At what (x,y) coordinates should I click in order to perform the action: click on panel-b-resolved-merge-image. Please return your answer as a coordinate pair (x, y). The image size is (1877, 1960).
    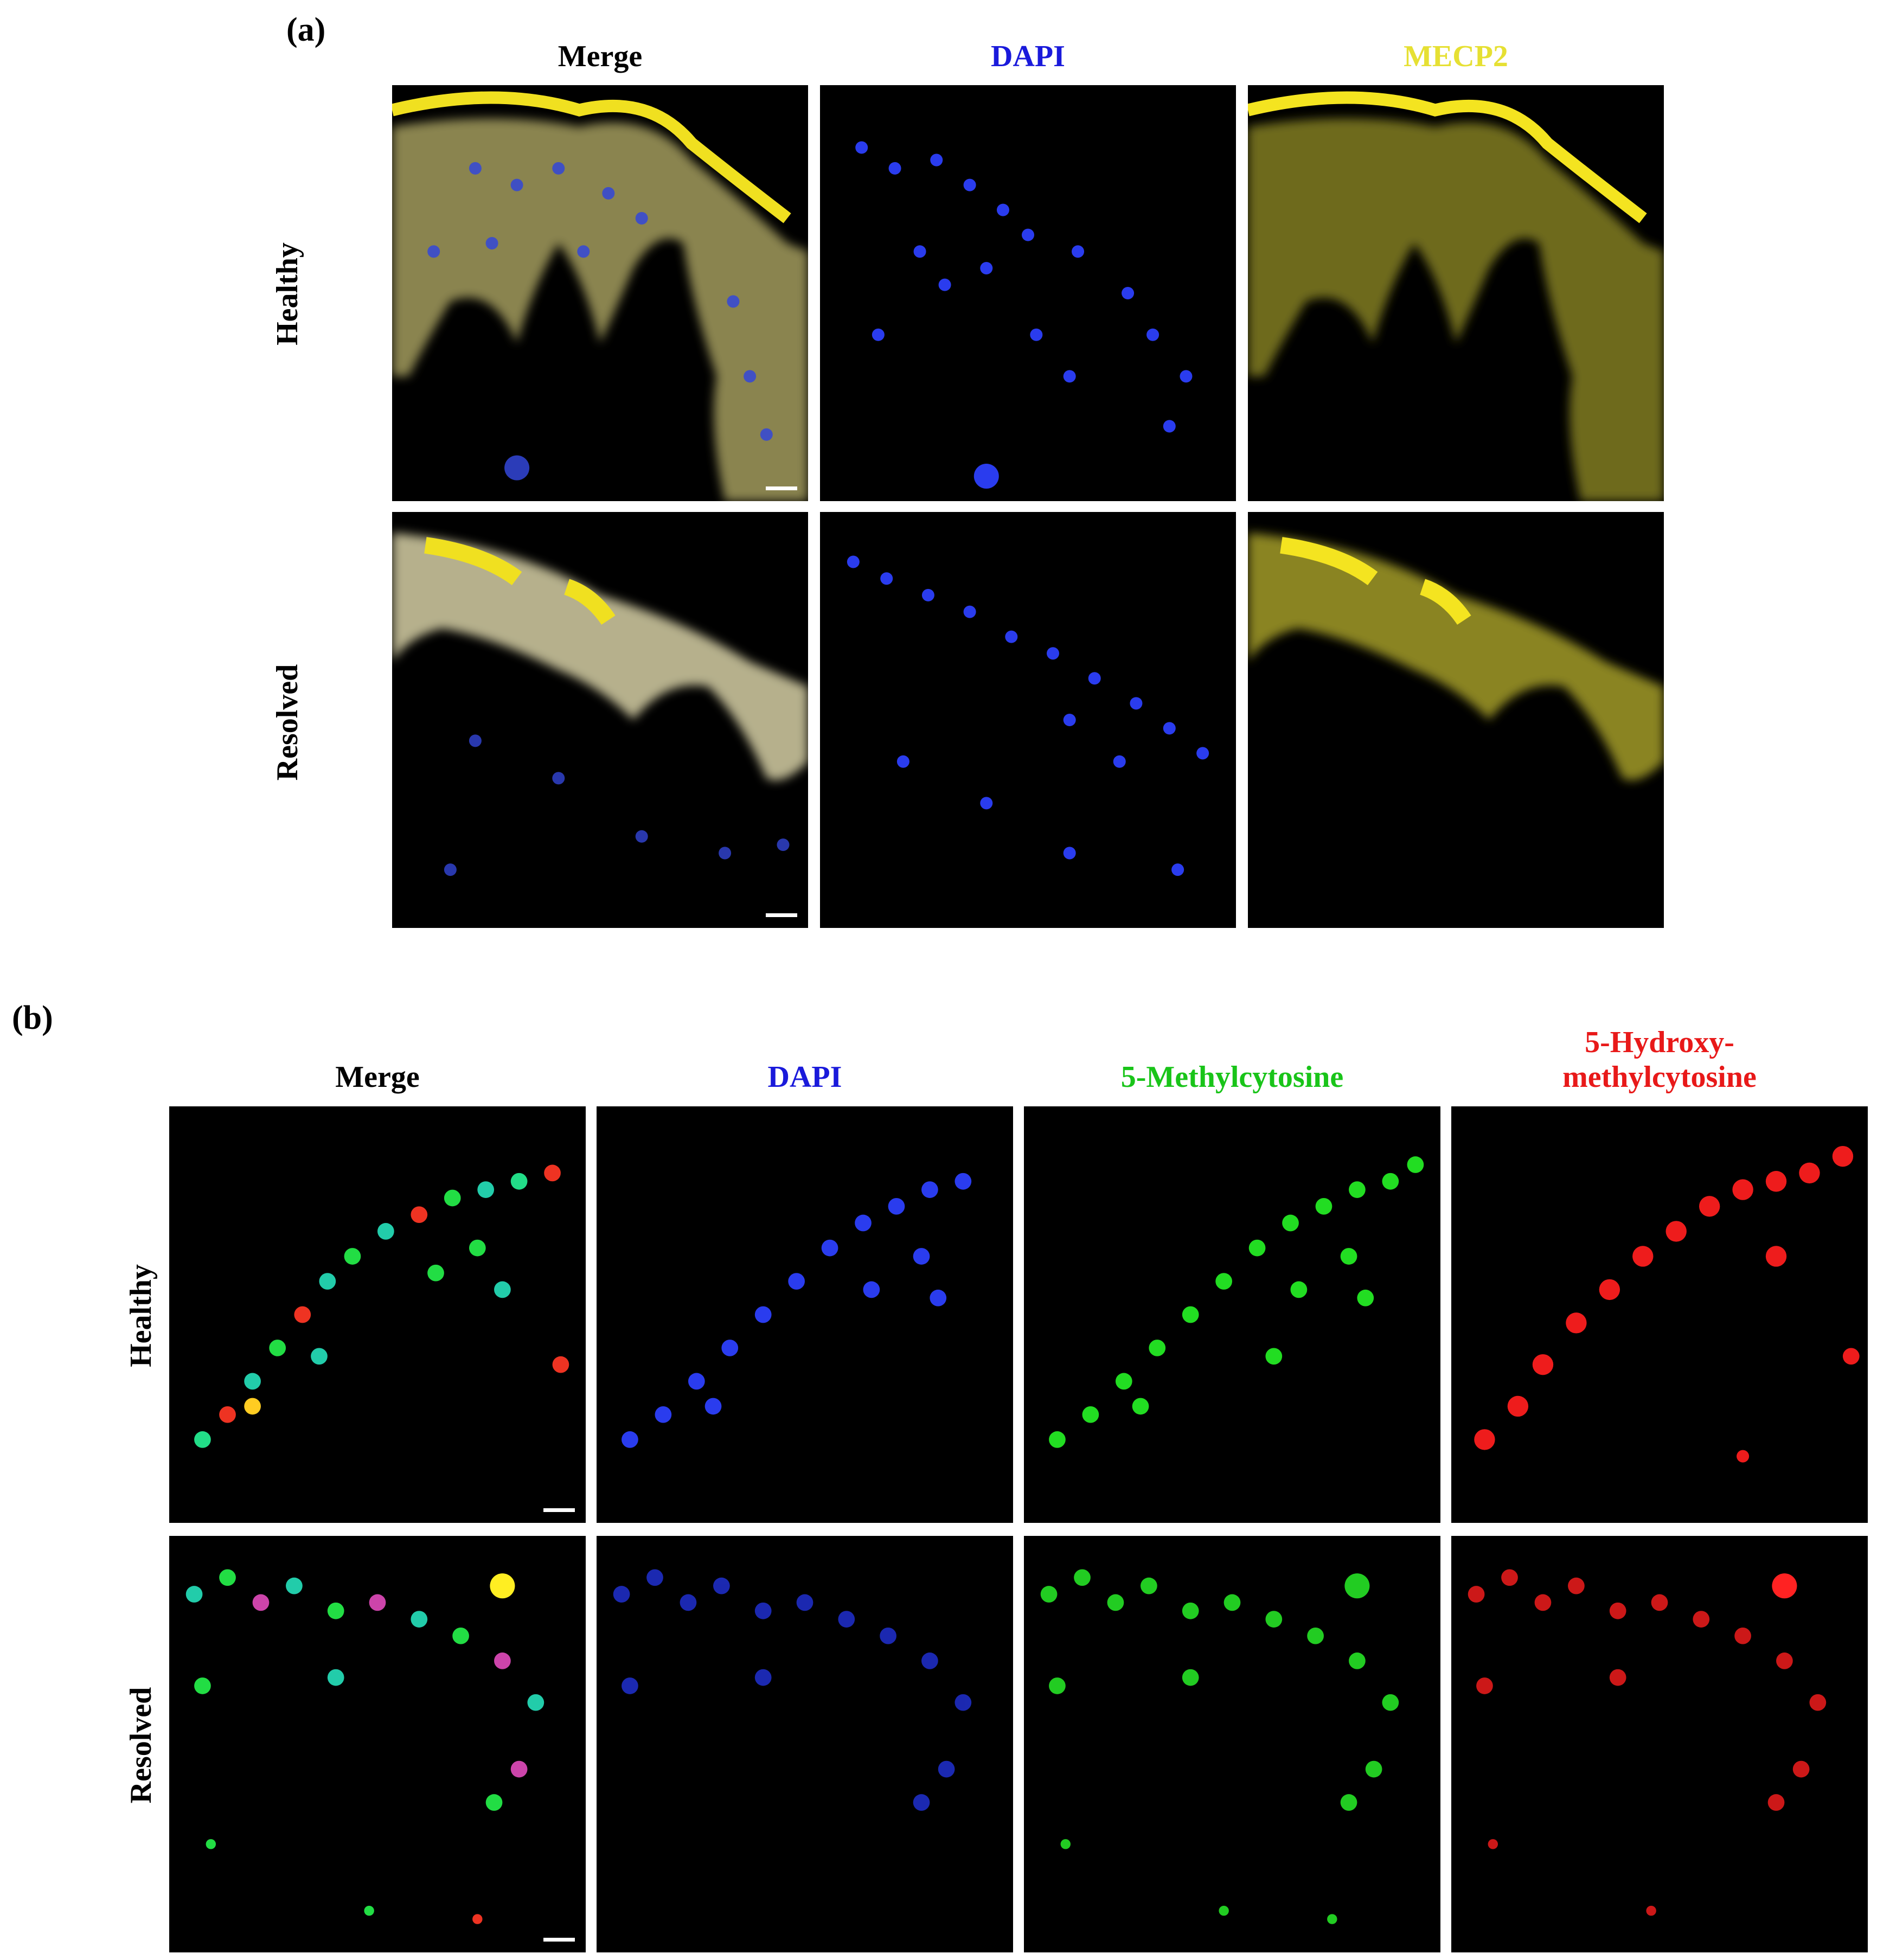
    Looking at the image, I should click on (377, 1744).